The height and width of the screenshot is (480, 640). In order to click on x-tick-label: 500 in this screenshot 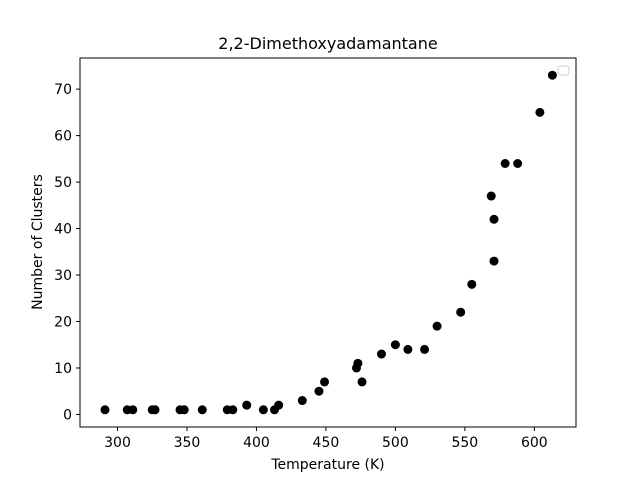, I will do `click(395, 443)`.